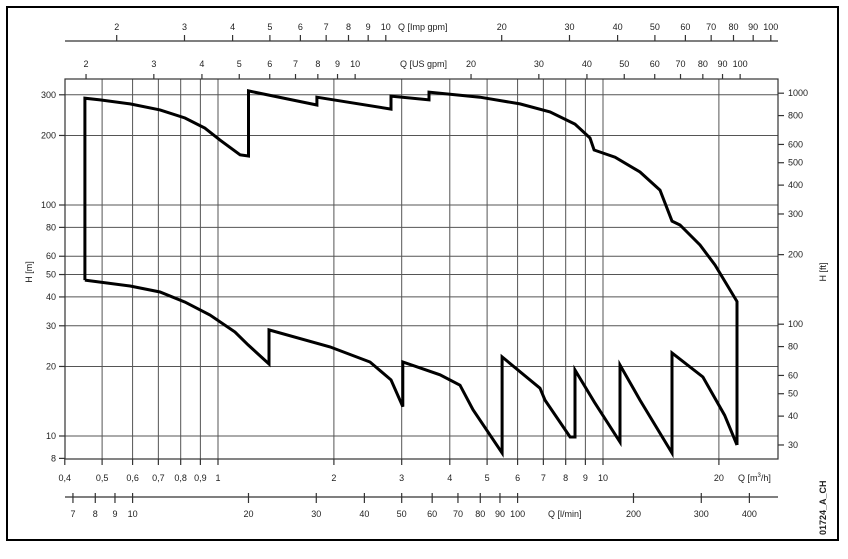 The width and height of the screenshot is (848, 559). I want to click on tick-label-m3h: 2, so click(333, 478).